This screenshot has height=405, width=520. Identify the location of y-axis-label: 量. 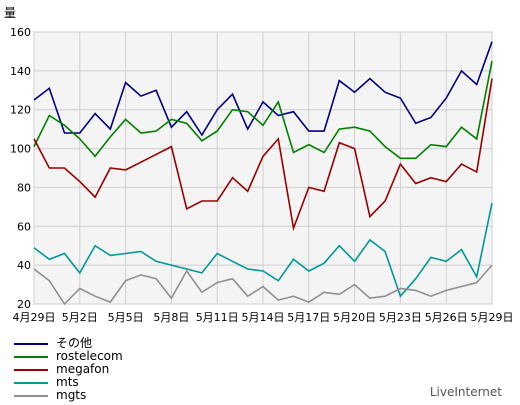
(10, 13).